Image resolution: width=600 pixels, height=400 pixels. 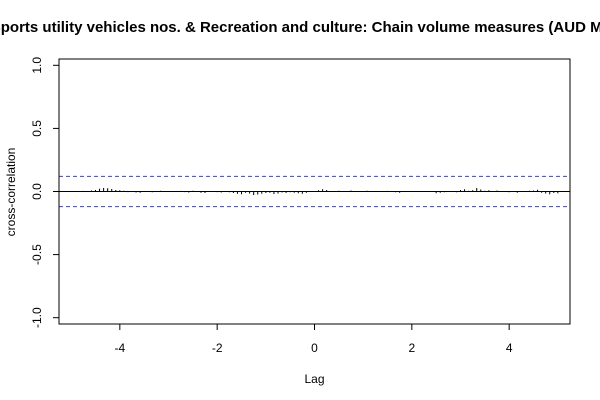 What do you see at coordinates (11, 192) in the screenshot?
I see `y-axis-label: cross-correlation` at bounding box center [11, 192].